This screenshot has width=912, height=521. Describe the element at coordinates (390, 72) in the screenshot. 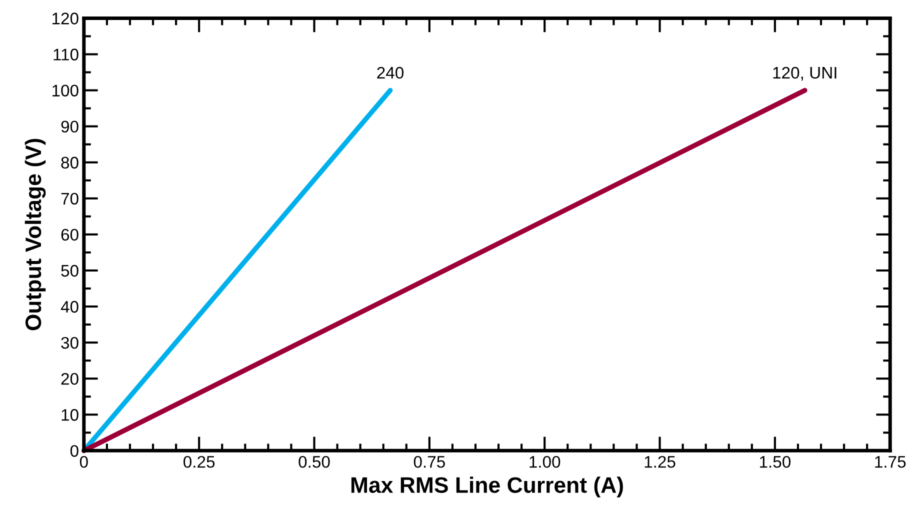

I see `series-label: 240` at that location.